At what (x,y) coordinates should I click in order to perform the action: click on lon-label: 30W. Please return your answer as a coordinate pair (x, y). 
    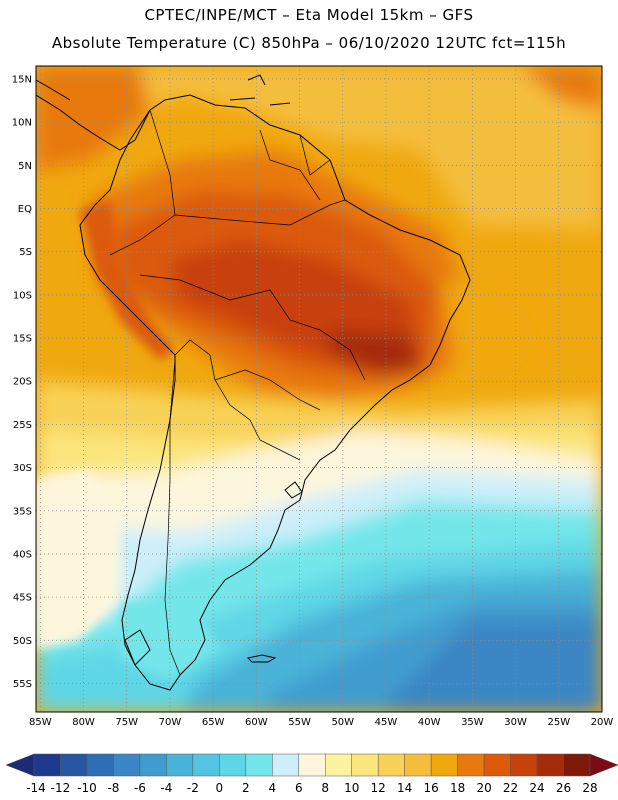
    Looking at the image, I should click on (515, 722).